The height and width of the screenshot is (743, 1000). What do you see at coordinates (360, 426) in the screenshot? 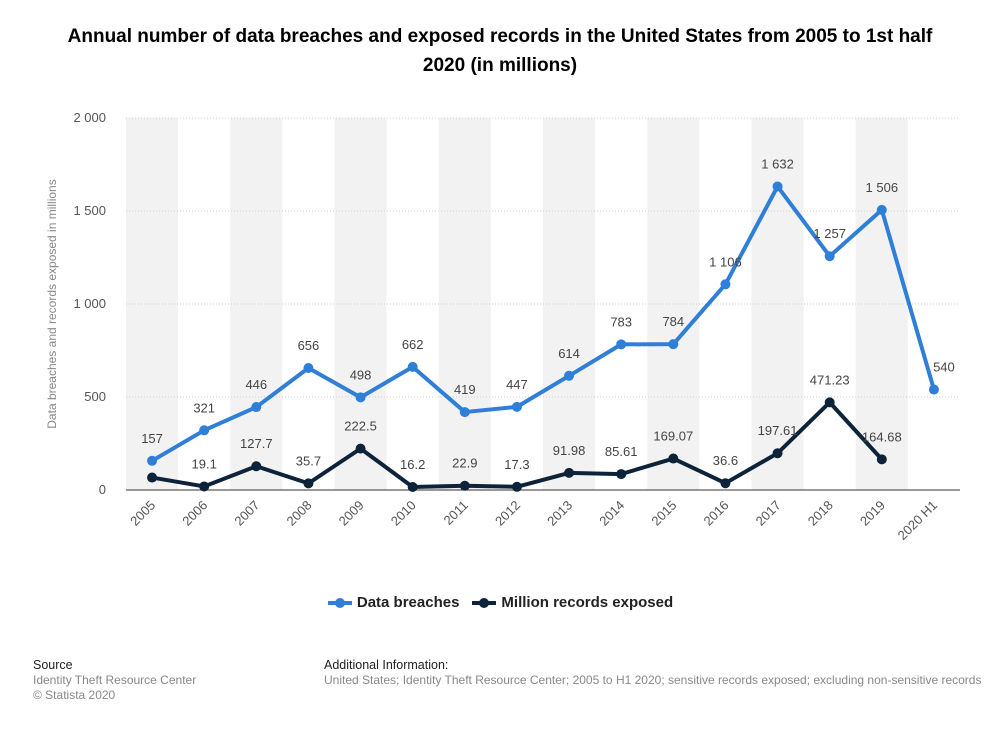
I see `data-label: 222.5` at bounding box center [360, 426].